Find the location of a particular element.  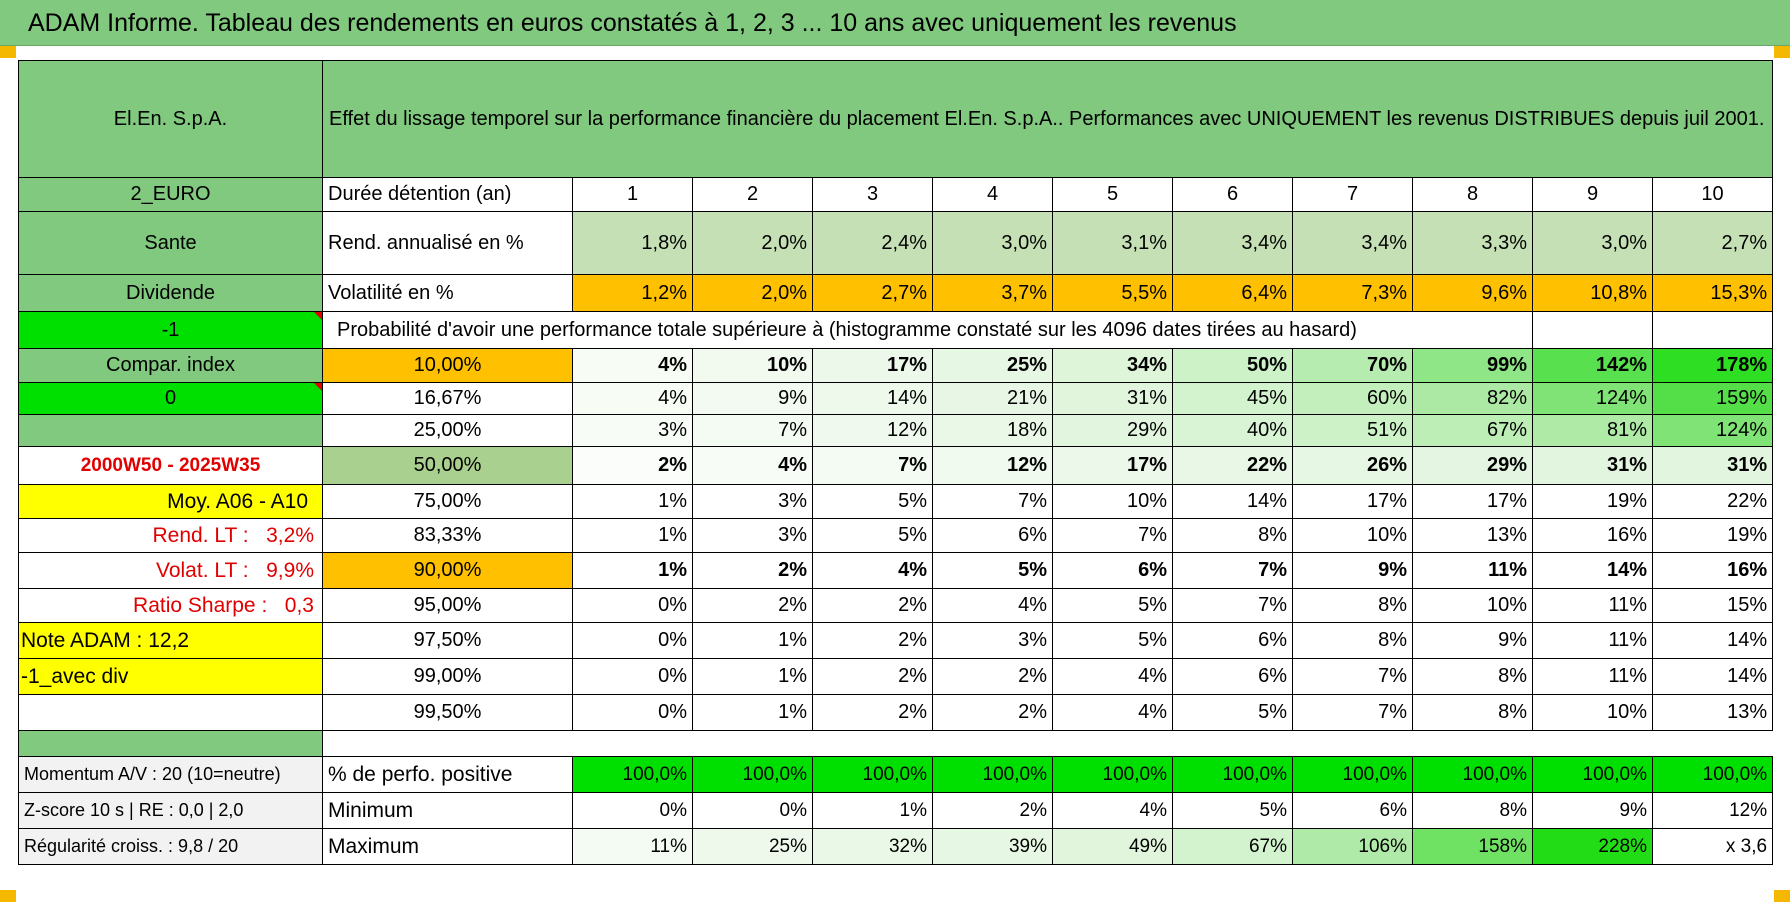

vol-value: 15,3% is located at coordinates (1712, 293).